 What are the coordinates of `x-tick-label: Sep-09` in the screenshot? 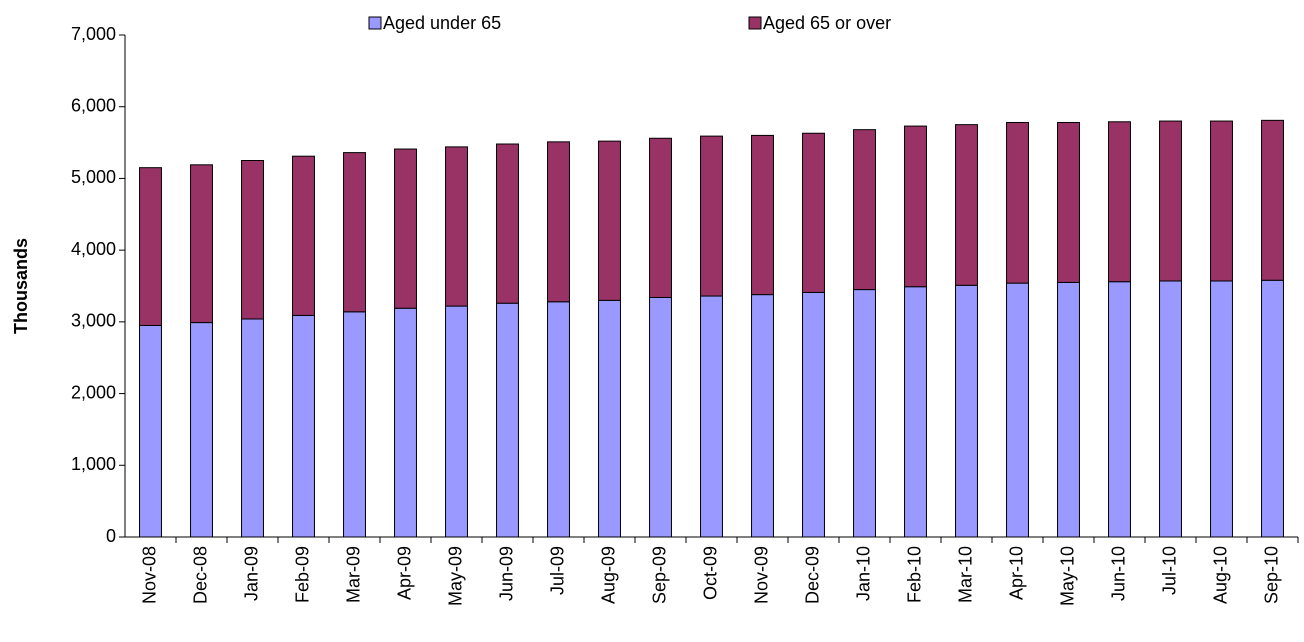 It's located at (659, 575).